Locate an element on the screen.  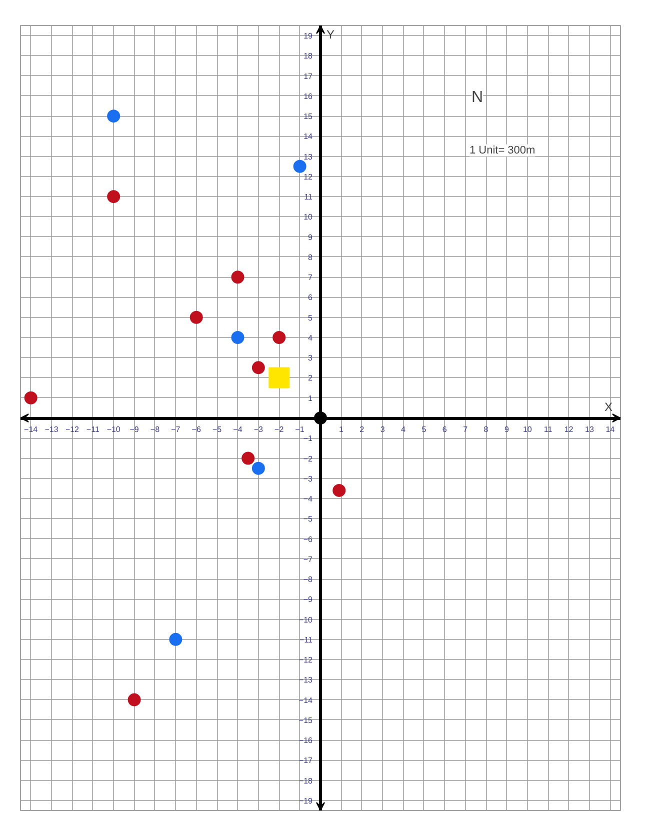
y-tick-label: 11 is located at coordinates (309, 197).